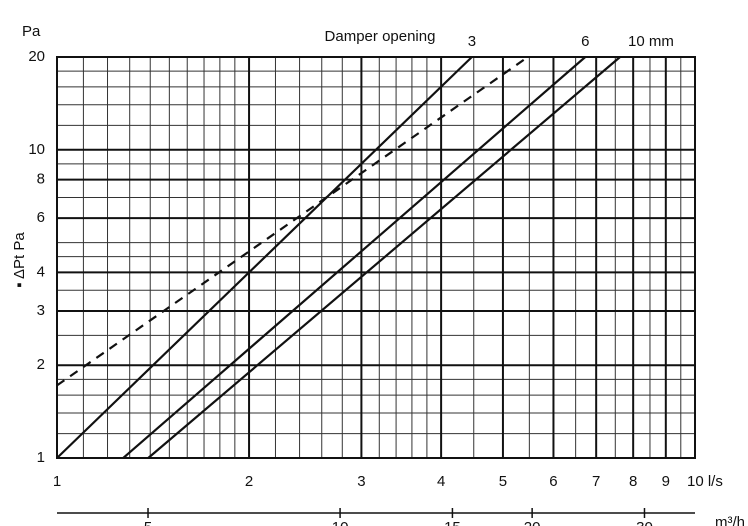  Describe the element at coordinates (553, 481) in the screenshot. I see `x-tick-label: 6` at that location.